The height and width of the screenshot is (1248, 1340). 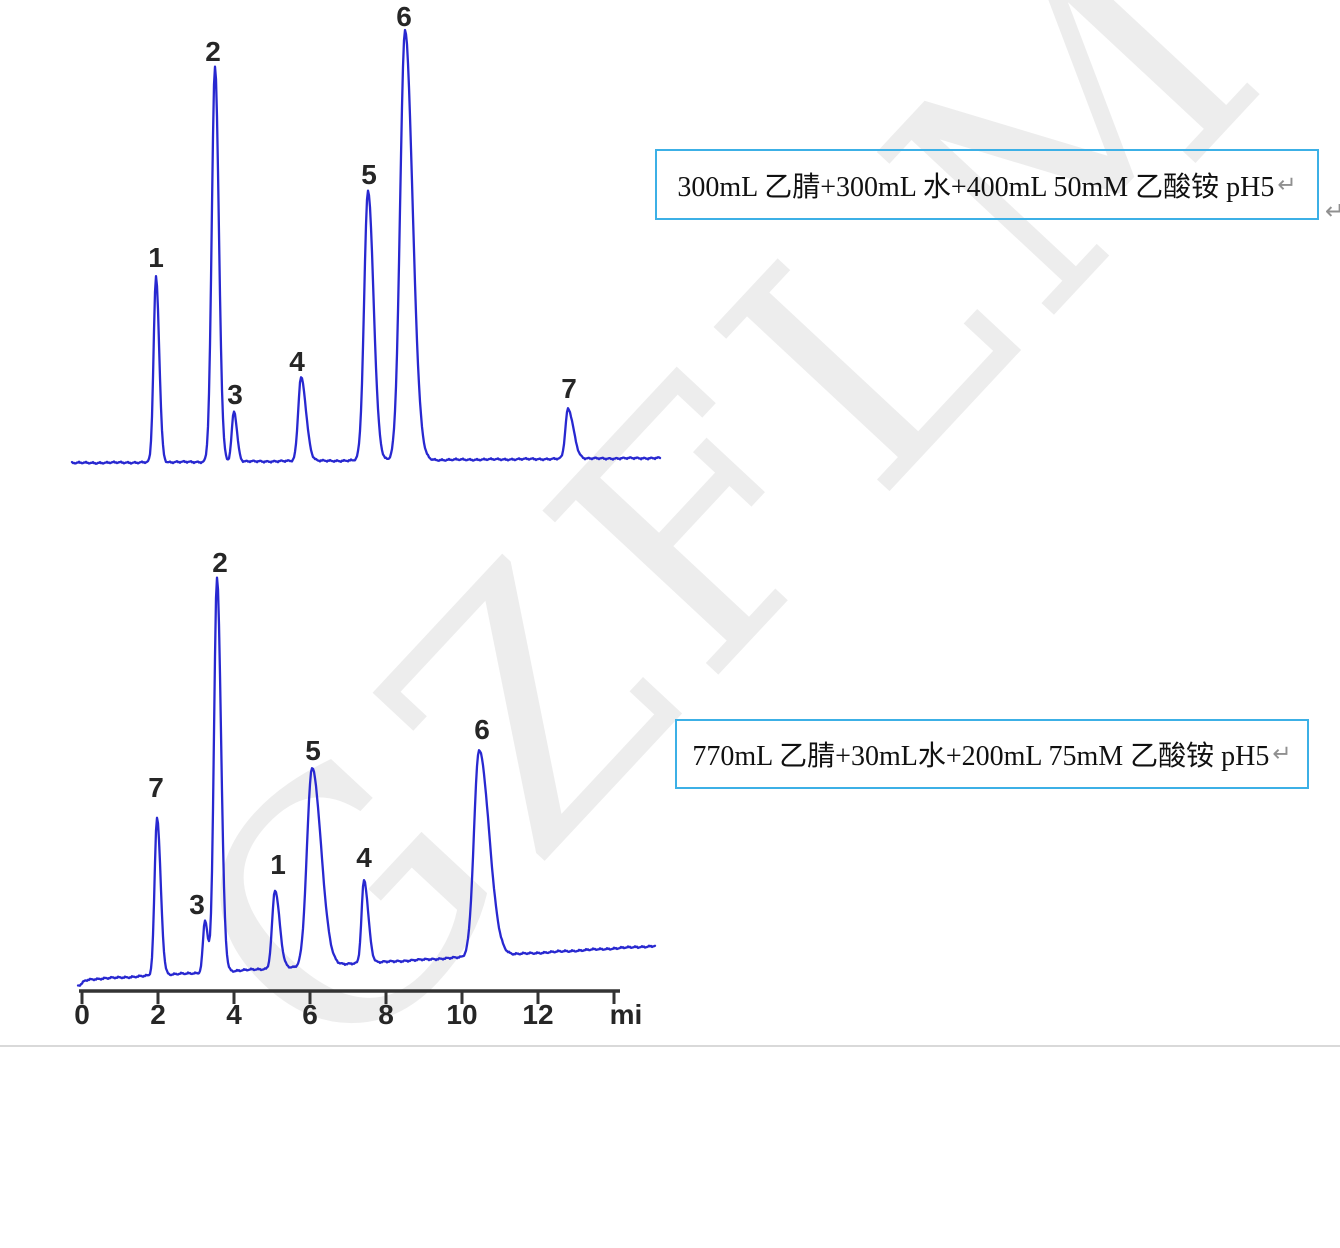 What do you see at coordinates (537, 1014) in the screenshot?
I see `x-axis-tick-label-12: 12` at bounding box center [537, 1014].